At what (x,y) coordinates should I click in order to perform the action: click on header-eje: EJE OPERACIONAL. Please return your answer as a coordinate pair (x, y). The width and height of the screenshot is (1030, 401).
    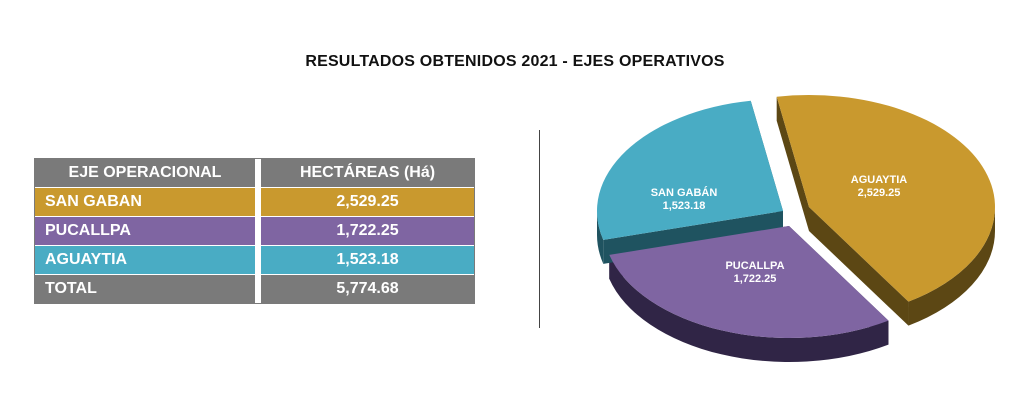
    Looking at the image, I should click on (145, 173).